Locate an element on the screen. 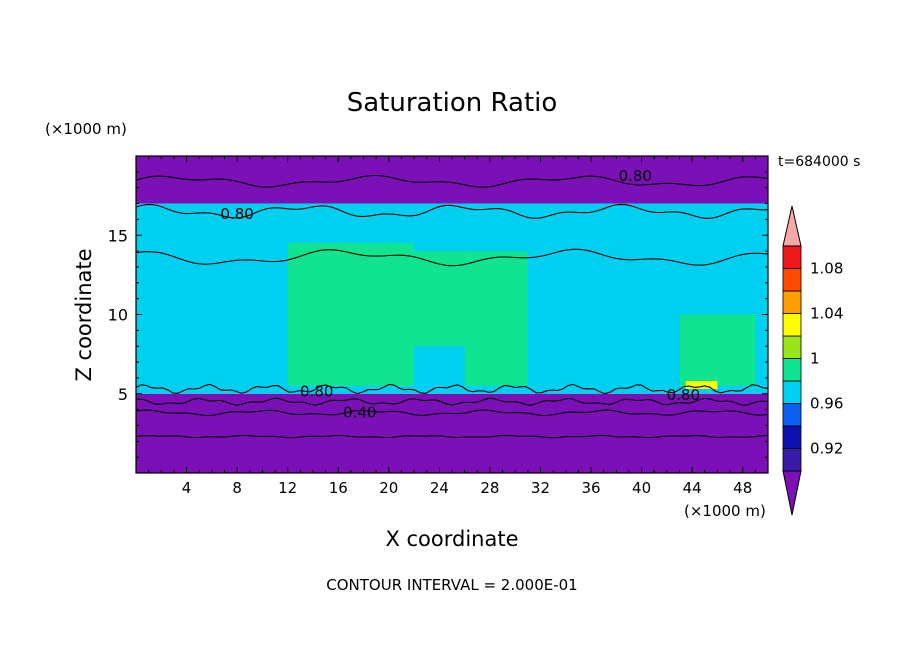 This screenshot has width=904, height=654. y-tick-label: 10 is located at coordinates (118, 315).